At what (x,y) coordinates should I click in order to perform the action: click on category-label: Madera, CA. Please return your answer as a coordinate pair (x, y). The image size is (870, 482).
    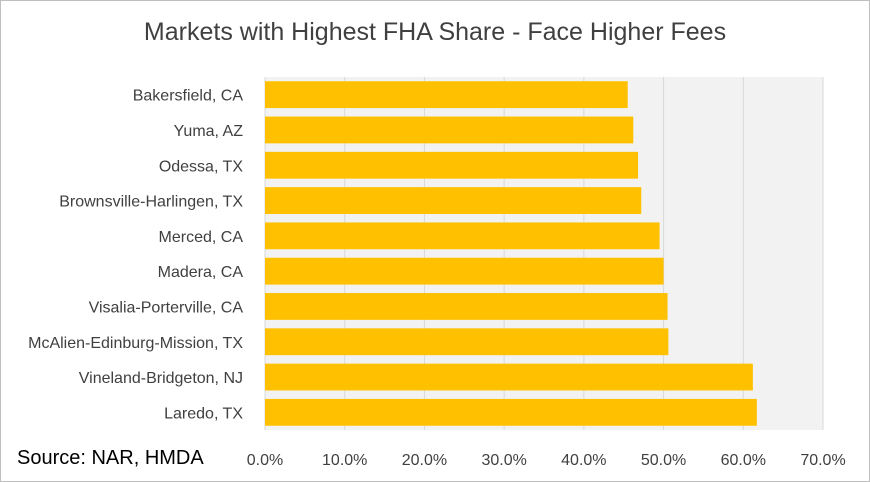
    Looking at the image, I should click on (201, 272).